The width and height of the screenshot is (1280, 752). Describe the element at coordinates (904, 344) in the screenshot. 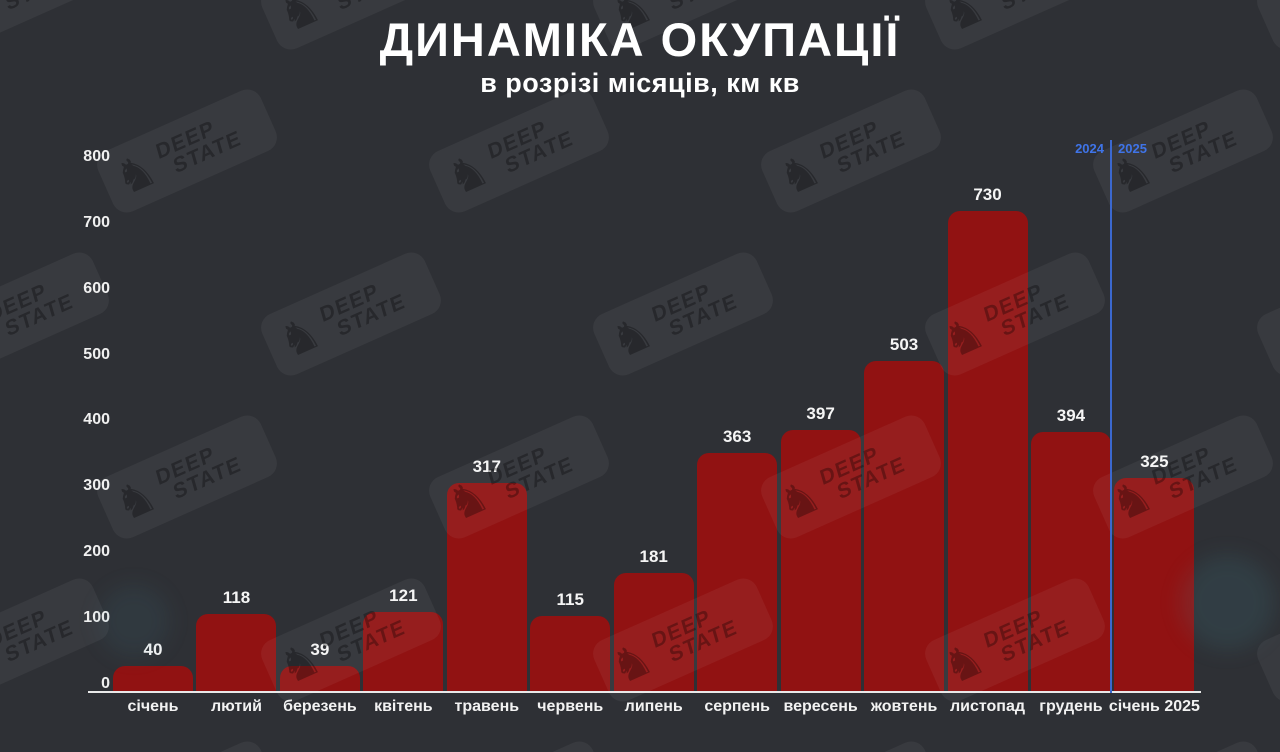

I see `bar-value-label: 503` at that location.